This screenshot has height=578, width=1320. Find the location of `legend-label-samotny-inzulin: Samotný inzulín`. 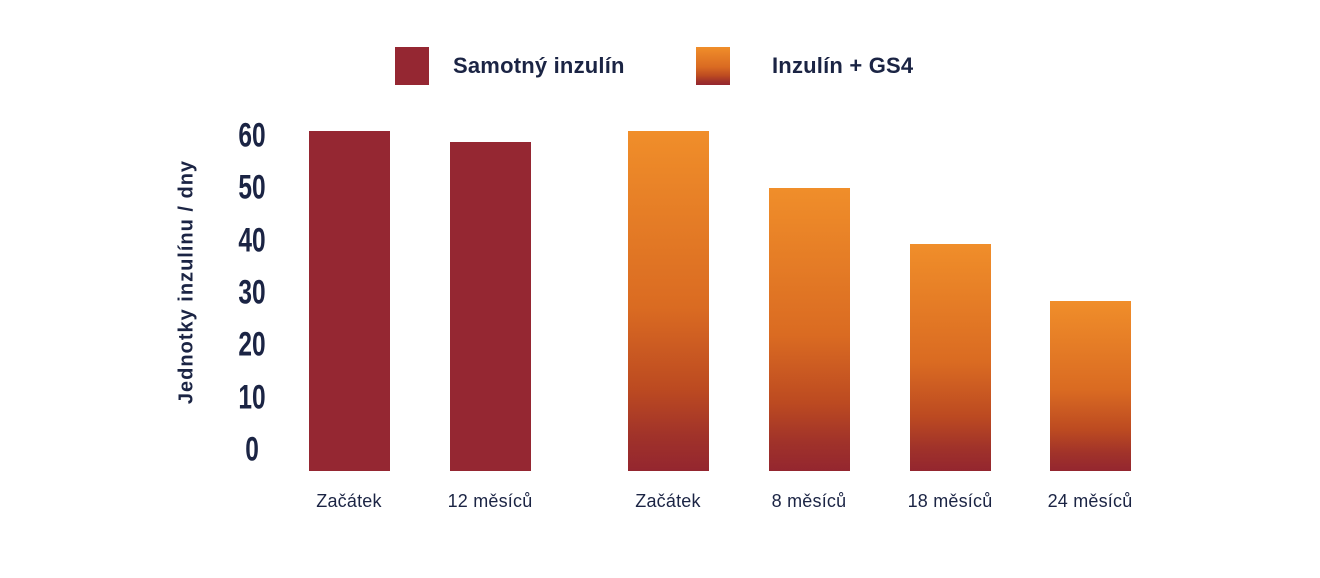

legend-label-samotny-inzulin: Samotný inzulín is located at coordinates (539, 65).